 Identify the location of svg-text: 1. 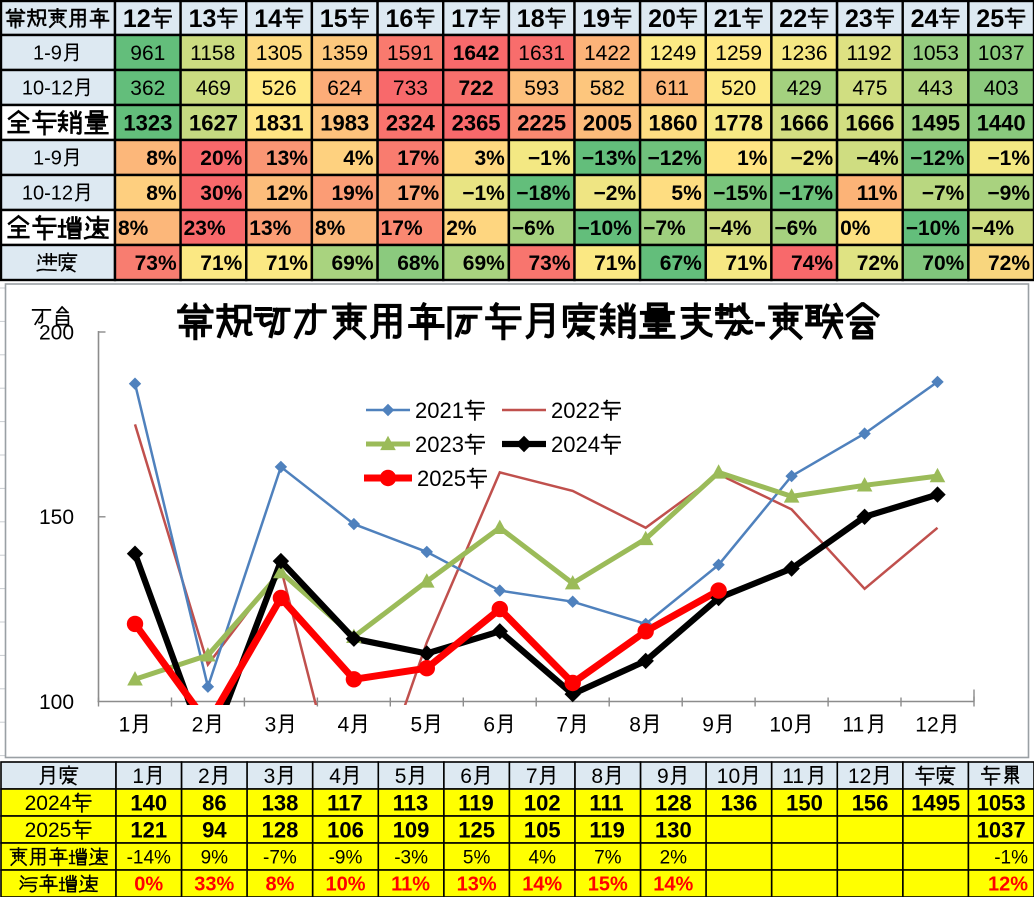
(138, 776).